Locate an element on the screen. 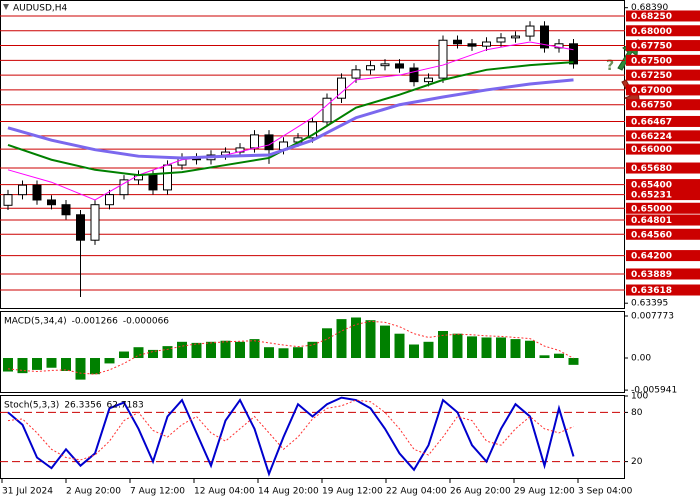 The image size is (700, 504). level-label: 0.68250 is located at coordinates (651, 17).